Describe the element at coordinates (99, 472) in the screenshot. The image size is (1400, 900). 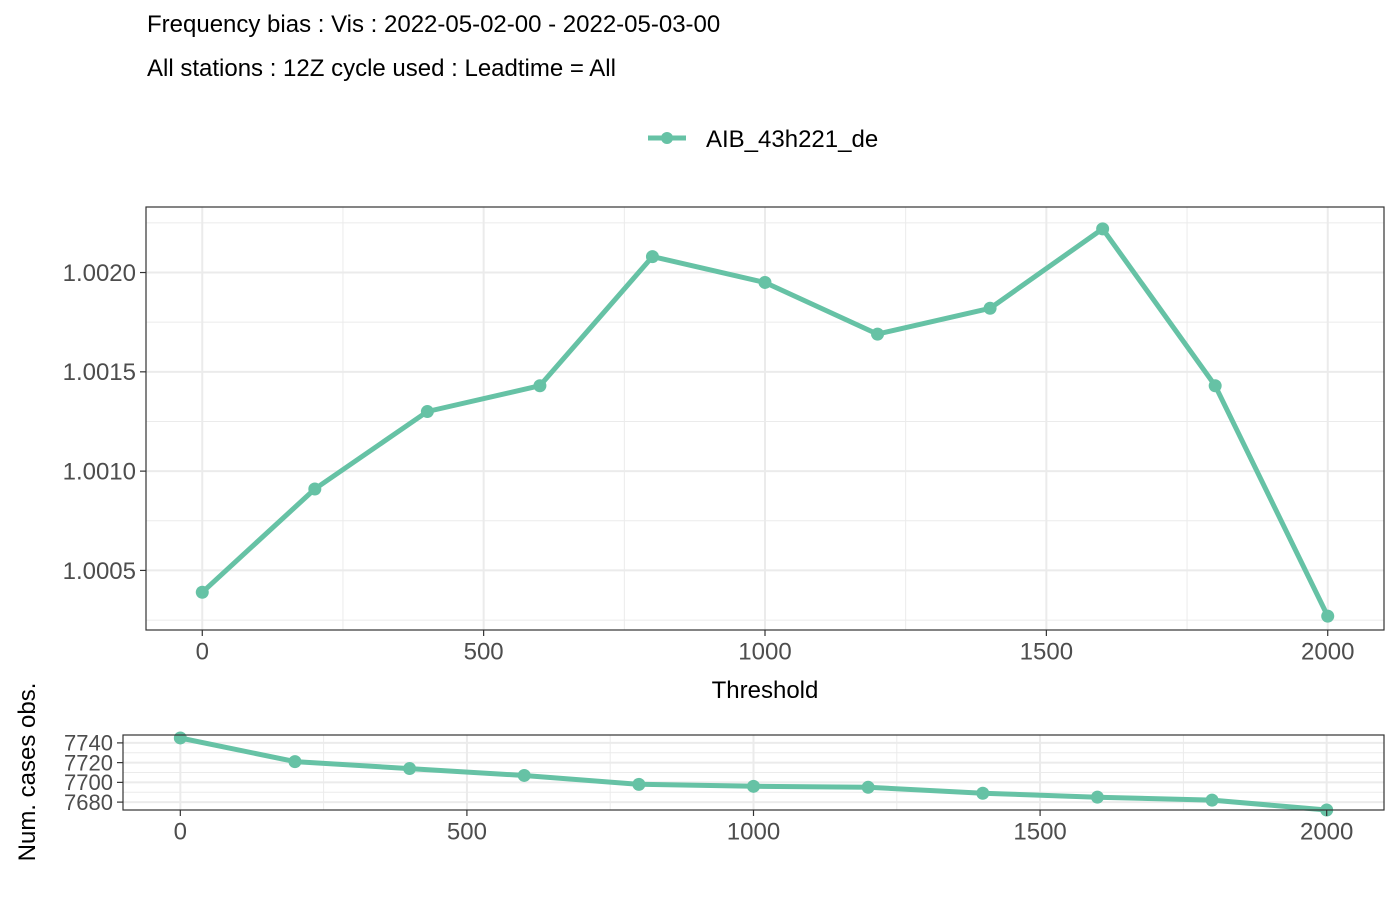
I see `y-tick-label: 1.0010` at that location.